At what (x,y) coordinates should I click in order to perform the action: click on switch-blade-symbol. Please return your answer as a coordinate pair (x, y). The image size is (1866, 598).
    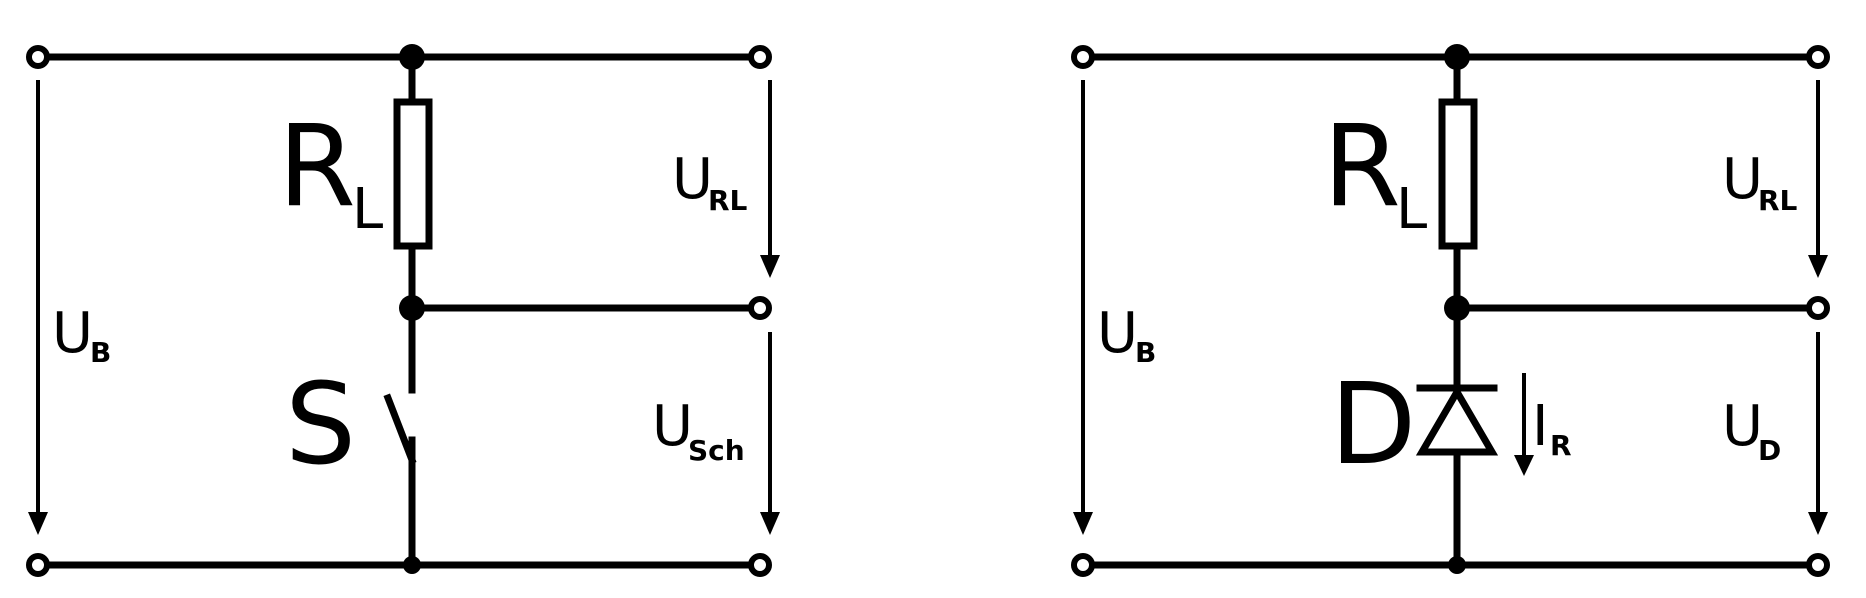
    Looking at the image, I should click on (400, 429).